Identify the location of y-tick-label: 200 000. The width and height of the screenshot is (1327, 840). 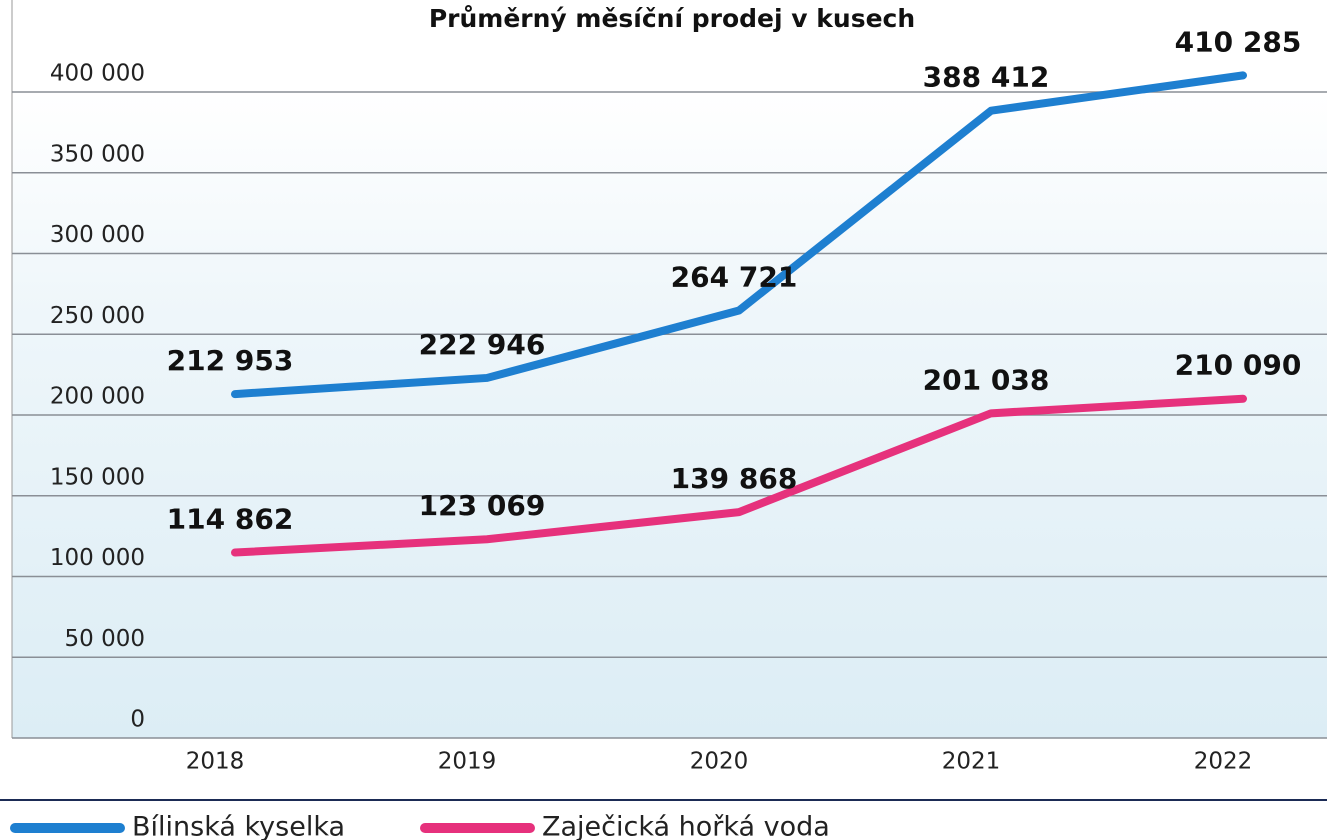
(97, 397).